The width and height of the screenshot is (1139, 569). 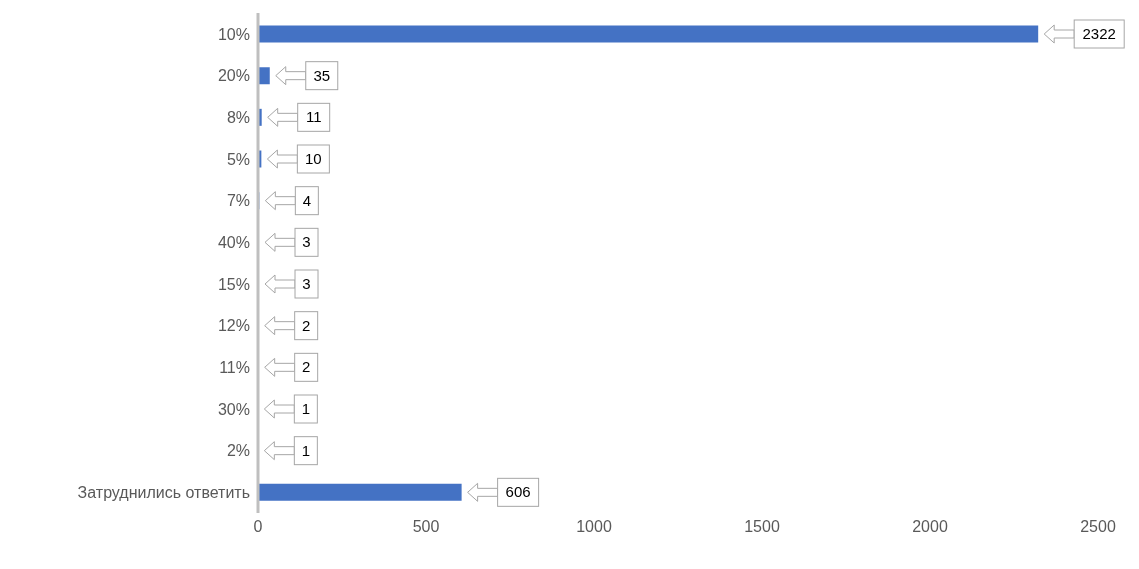 What do you see at coordinates (307, 200) in the screenshot?
I see `data-label: 4` at bounding box center [307, 200].